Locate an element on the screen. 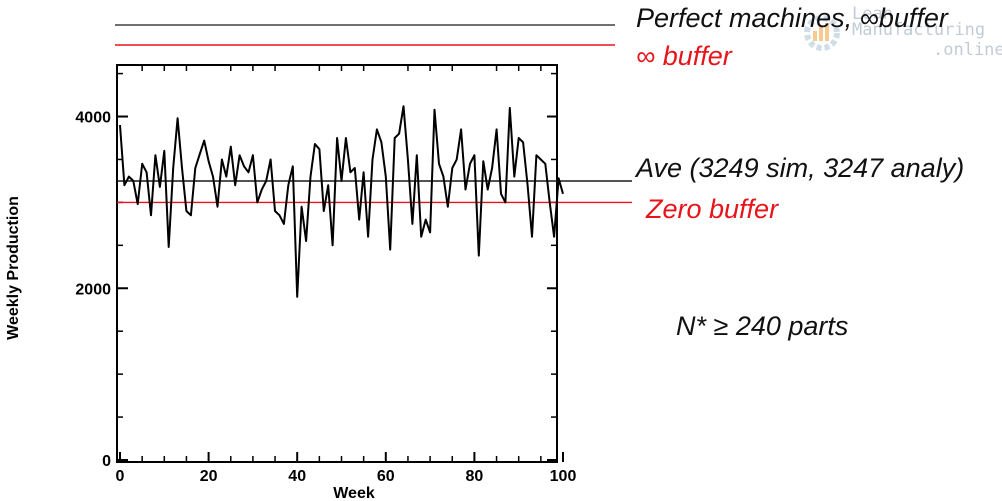 The height and width of the screenshot is (501, 1002). x-axis-label: Week is located at coordinates (354, 493).